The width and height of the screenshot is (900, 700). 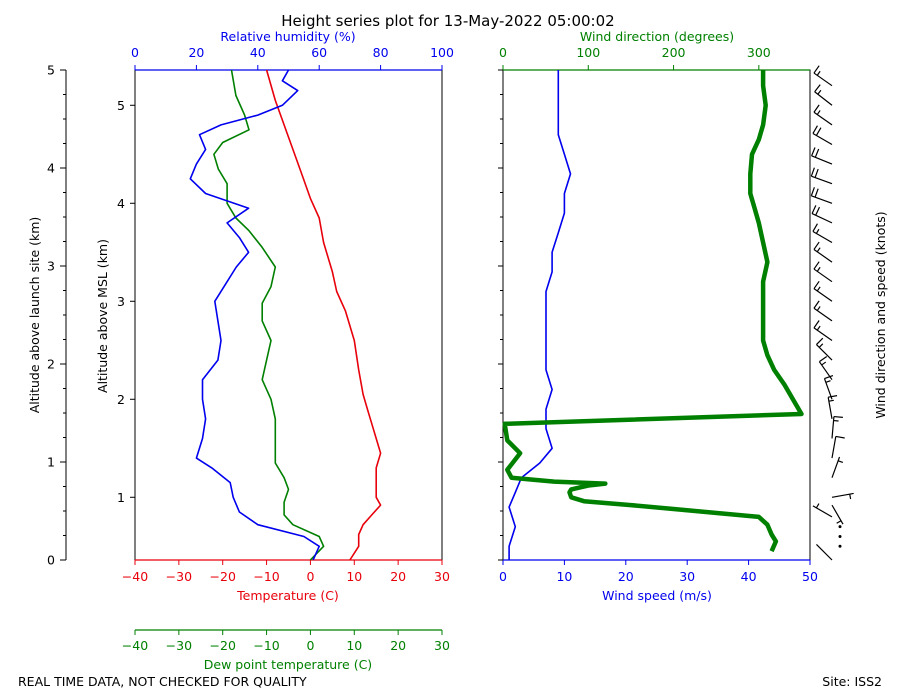 I want to click on temperature-tick-label: −10, so click(x=266, y=576).